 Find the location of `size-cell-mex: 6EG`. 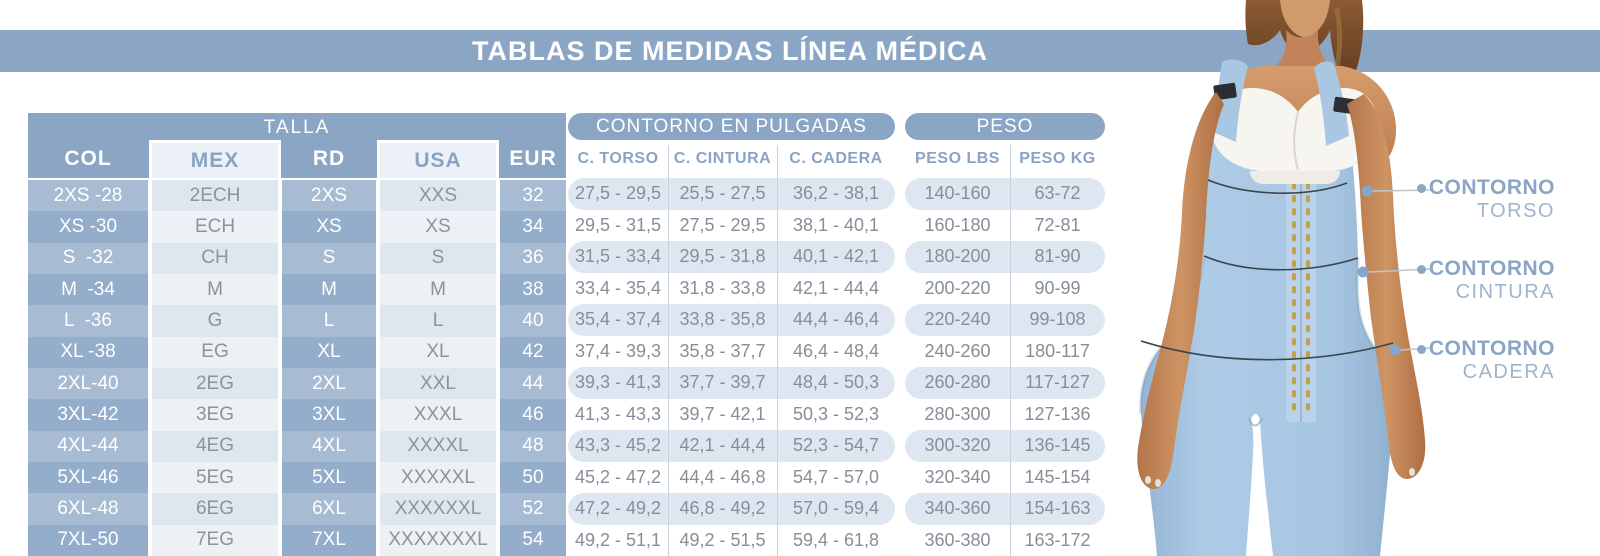

size-cell-mex: 6EG is located at coordinates (215, 509).